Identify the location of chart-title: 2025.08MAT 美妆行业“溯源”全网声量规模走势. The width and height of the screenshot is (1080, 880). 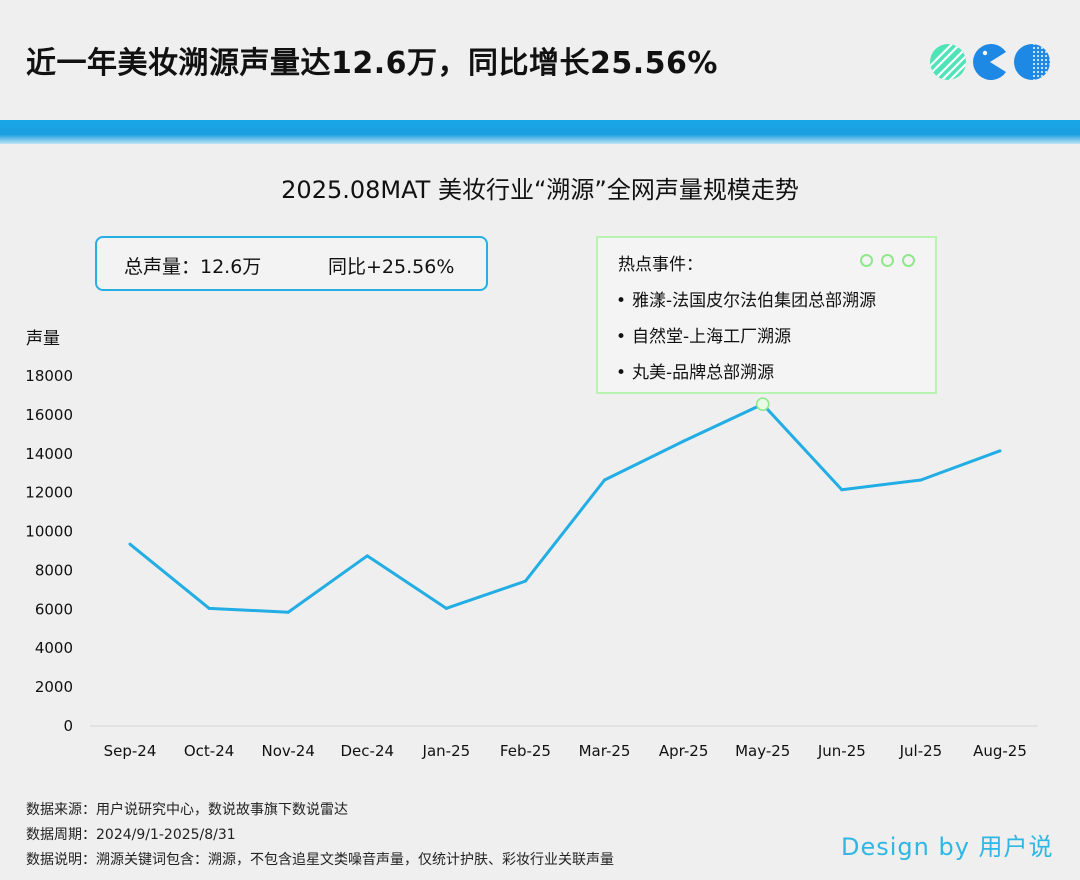
(540, 190).